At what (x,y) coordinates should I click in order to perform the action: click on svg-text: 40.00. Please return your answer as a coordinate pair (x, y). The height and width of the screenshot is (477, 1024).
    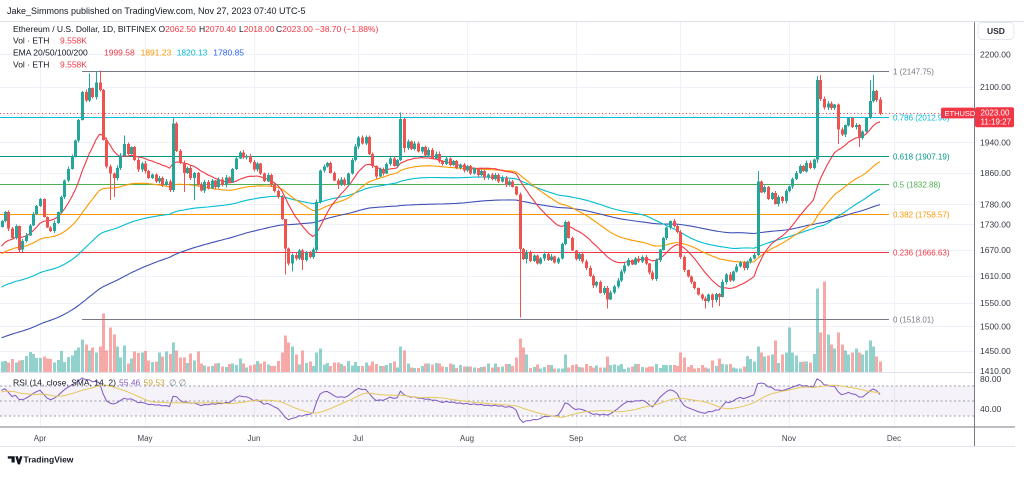
    Looking at the image, I should click on (991, 409).